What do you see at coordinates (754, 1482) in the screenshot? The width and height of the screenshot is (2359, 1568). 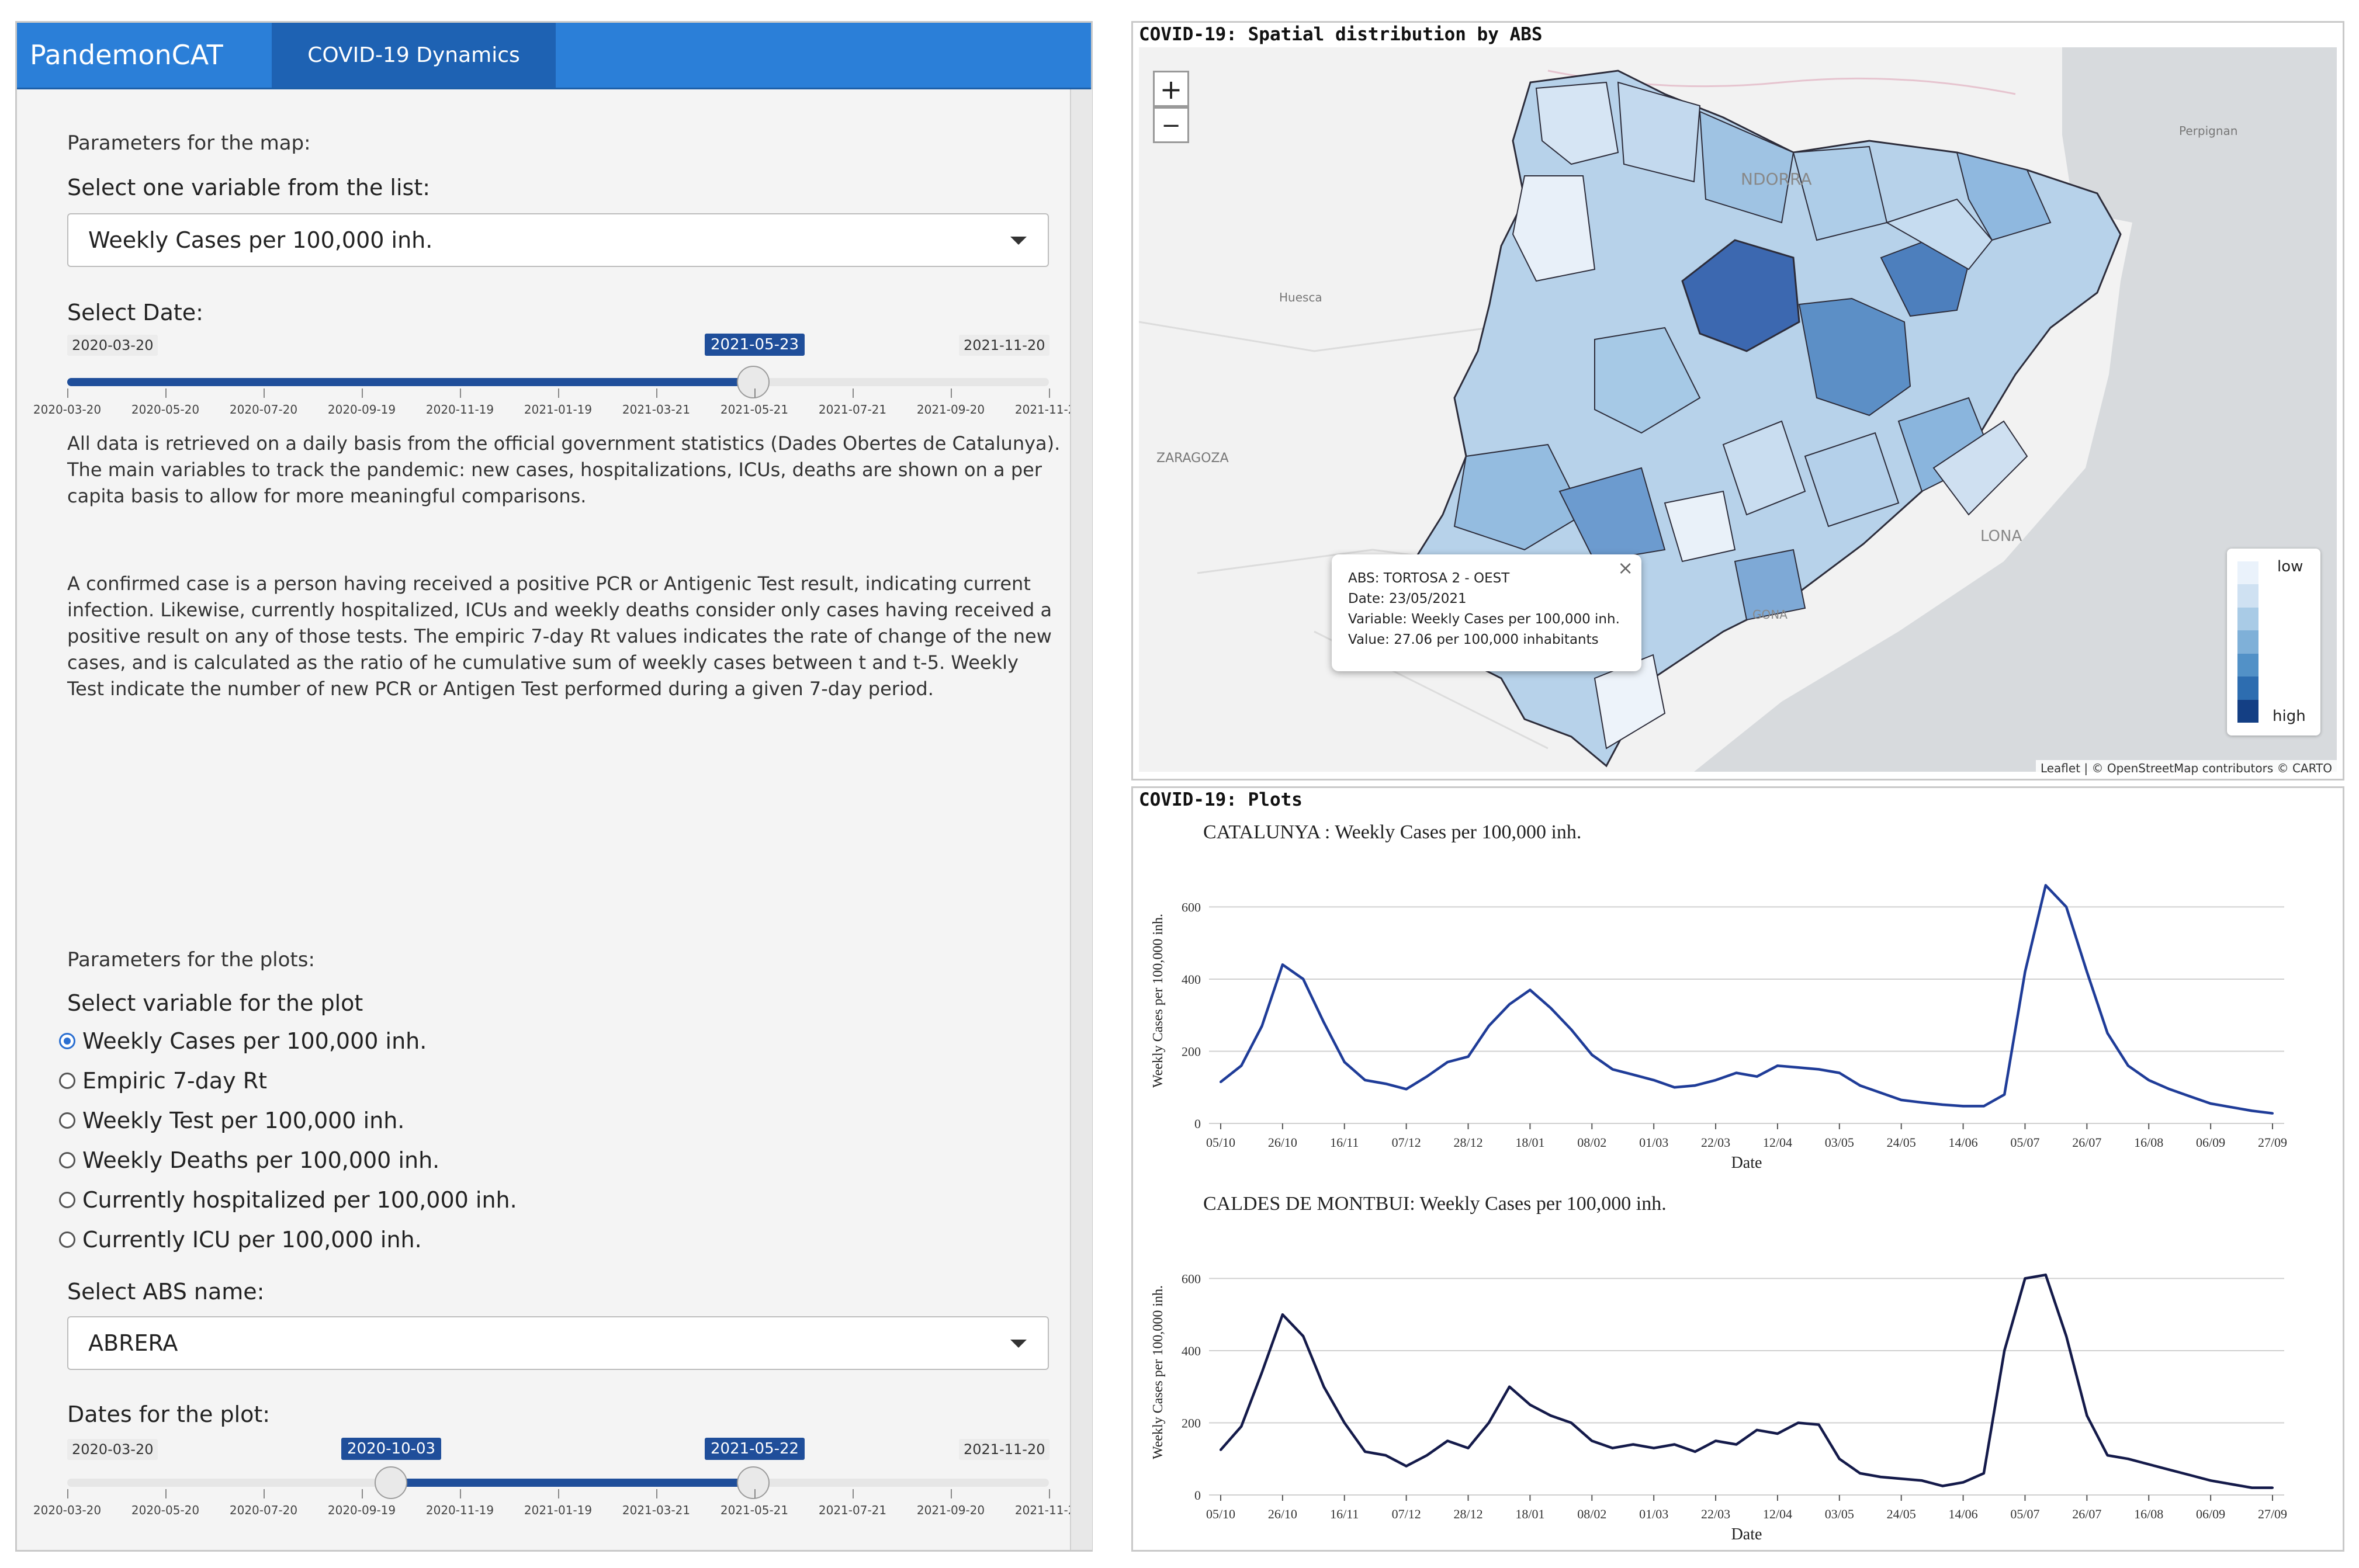 I see `slider-handle-to` at bounding box center [754, 1482].